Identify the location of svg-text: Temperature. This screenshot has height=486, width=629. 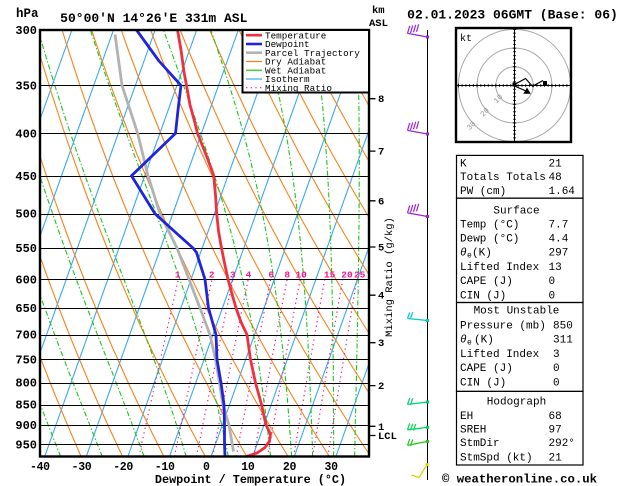
(295, 35).